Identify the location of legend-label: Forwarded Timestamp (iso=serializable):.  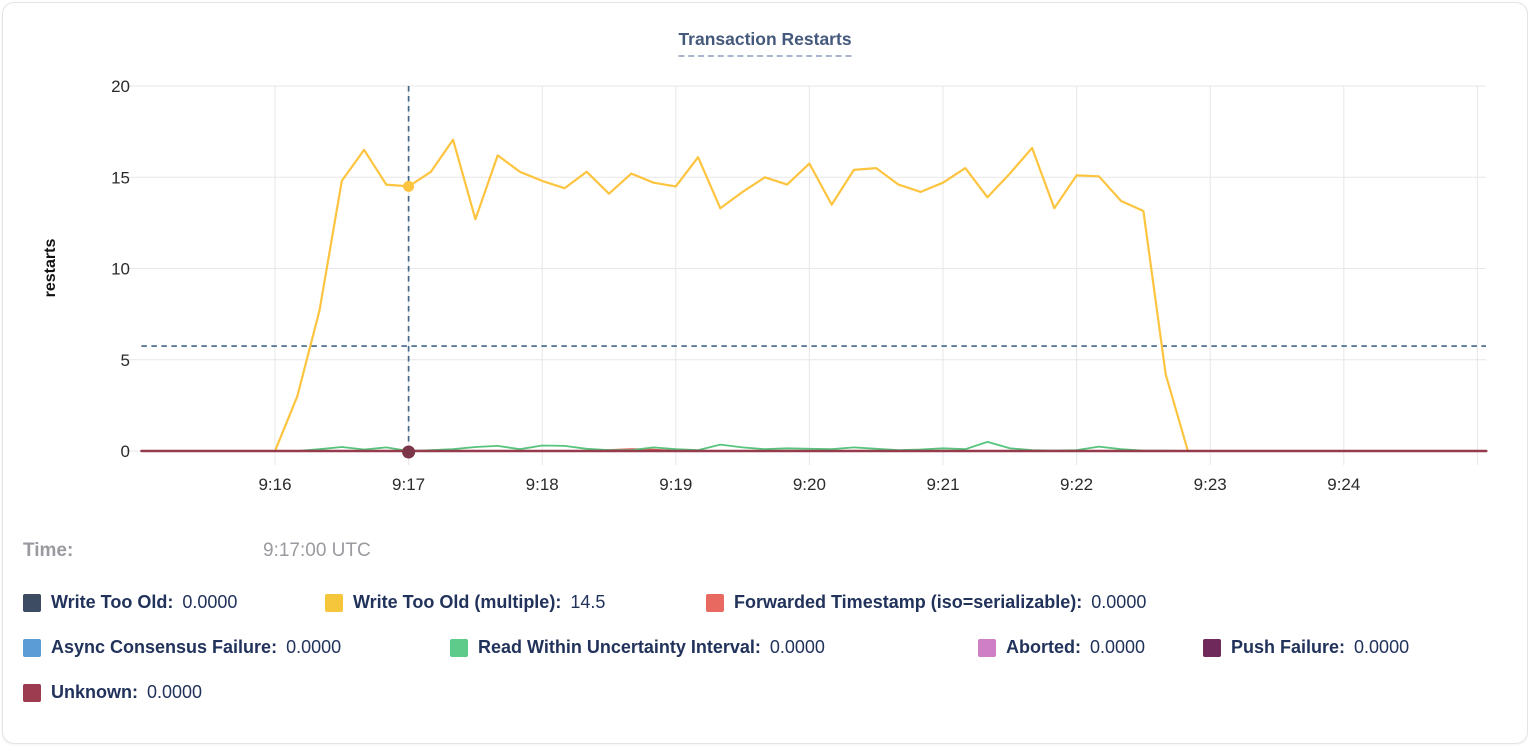
(908, 602).